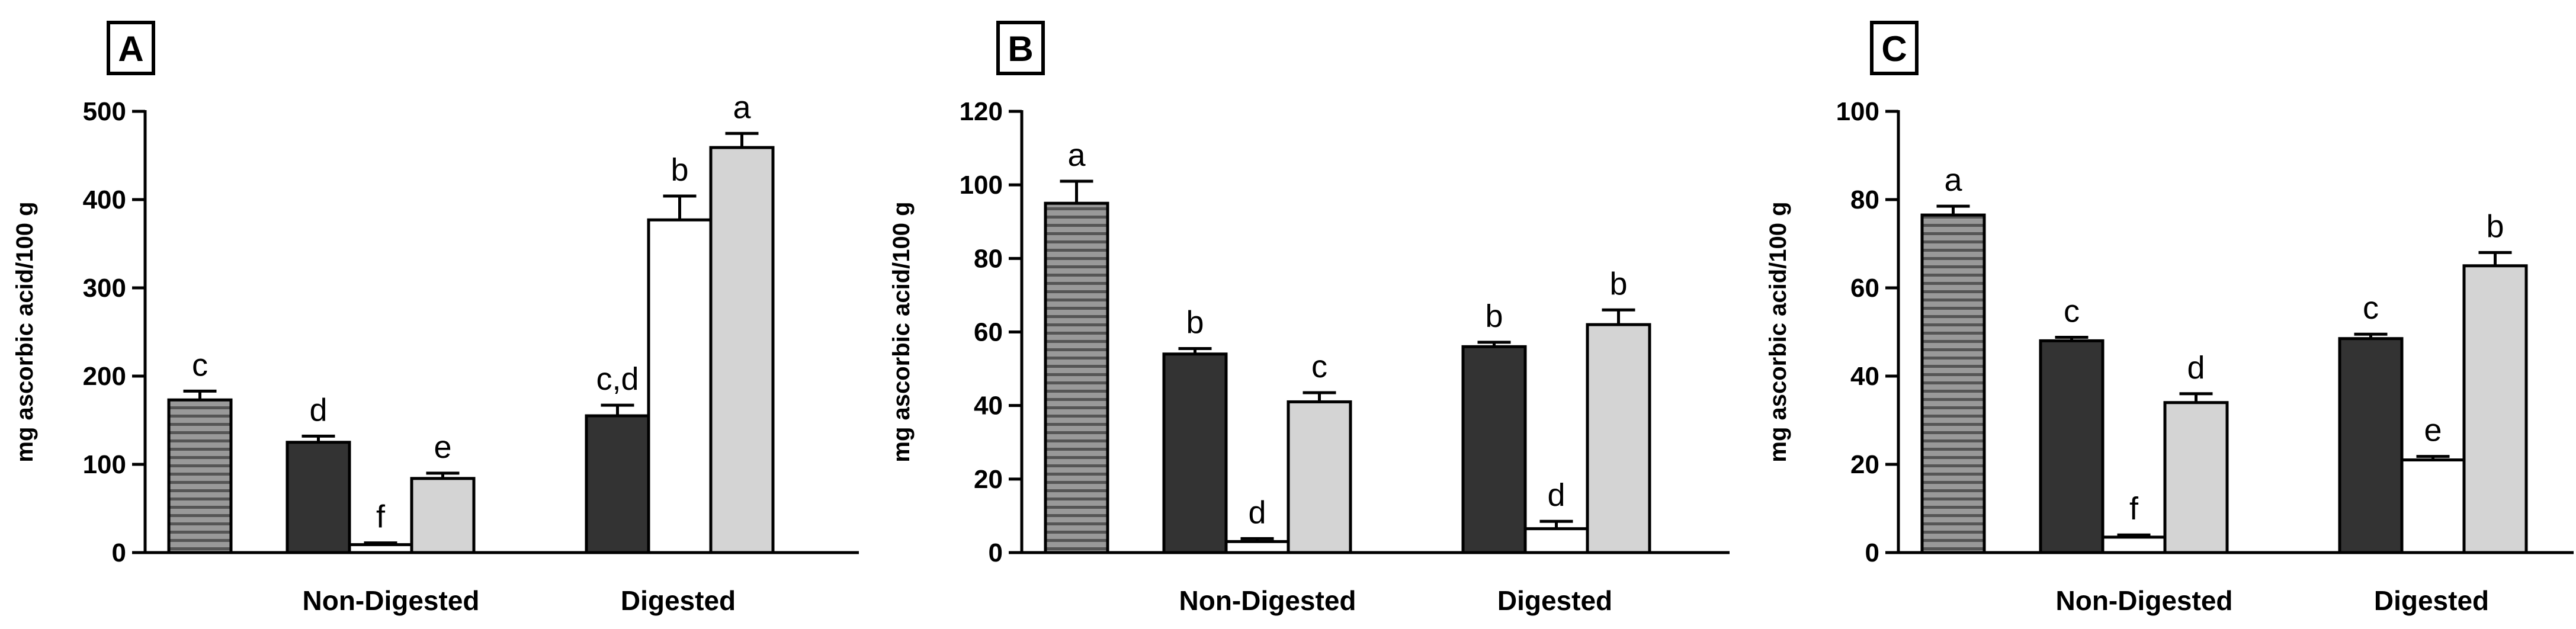  Describe the element at coordinates (617, 379) in the screenshot. I see `significance-letter: c,d` at that location.